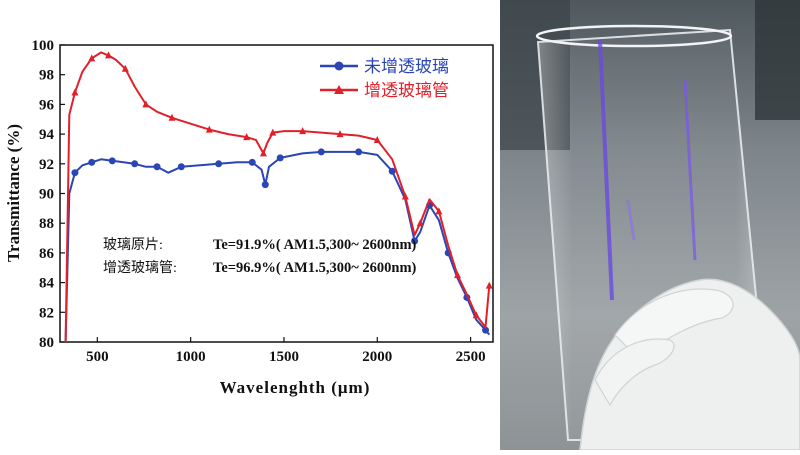  I want to click on y-axis: 80 82 84 86 88 90 92 94 96 98 100, so click(48, 194).